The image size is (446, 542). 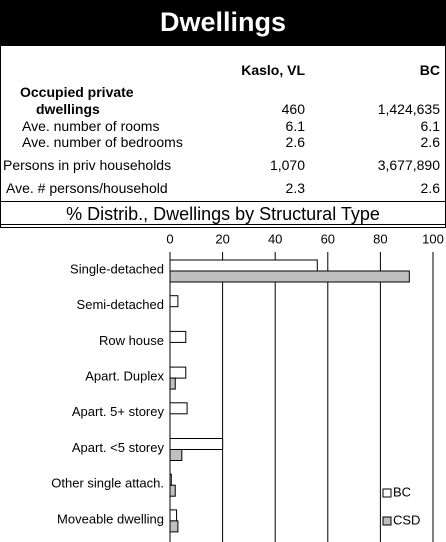 I want to click on x-tick-label: 100, so click(x=433, y=238).